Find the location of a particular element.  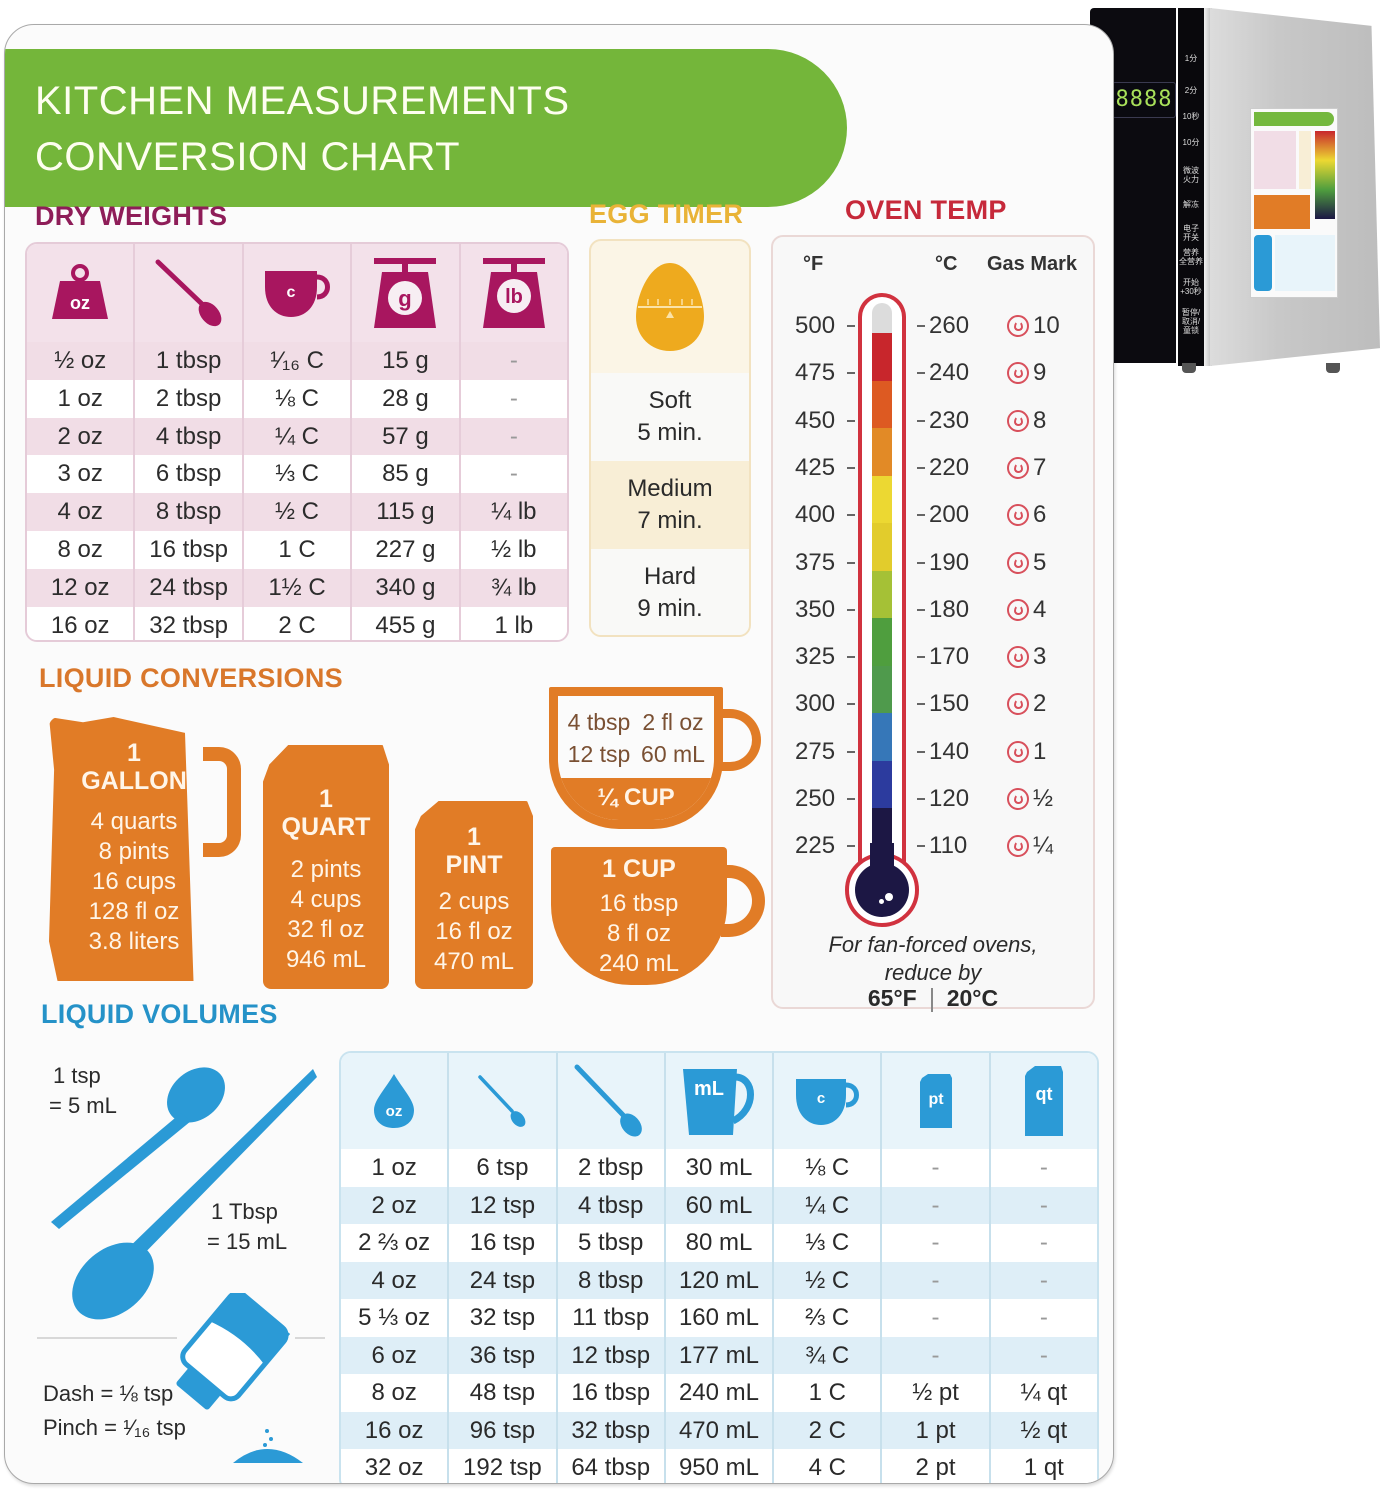

tbsp-cell: 2 tbsp is located at coordinates (612, 1168).